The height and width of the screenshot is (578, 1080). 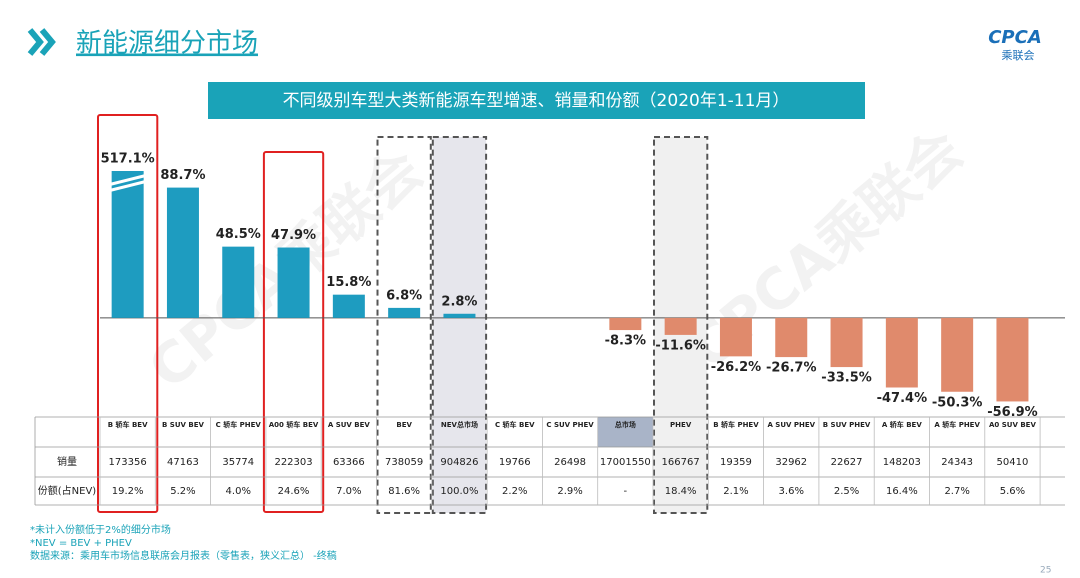 I want to click on table-cell: 16.4%, so click(x=902, y=491).